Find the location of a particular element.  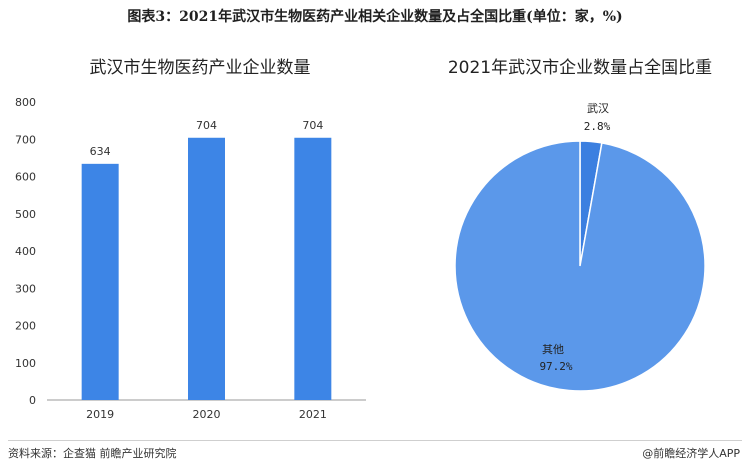

y-tick-label: 400 is located at coordinates (25, 251).